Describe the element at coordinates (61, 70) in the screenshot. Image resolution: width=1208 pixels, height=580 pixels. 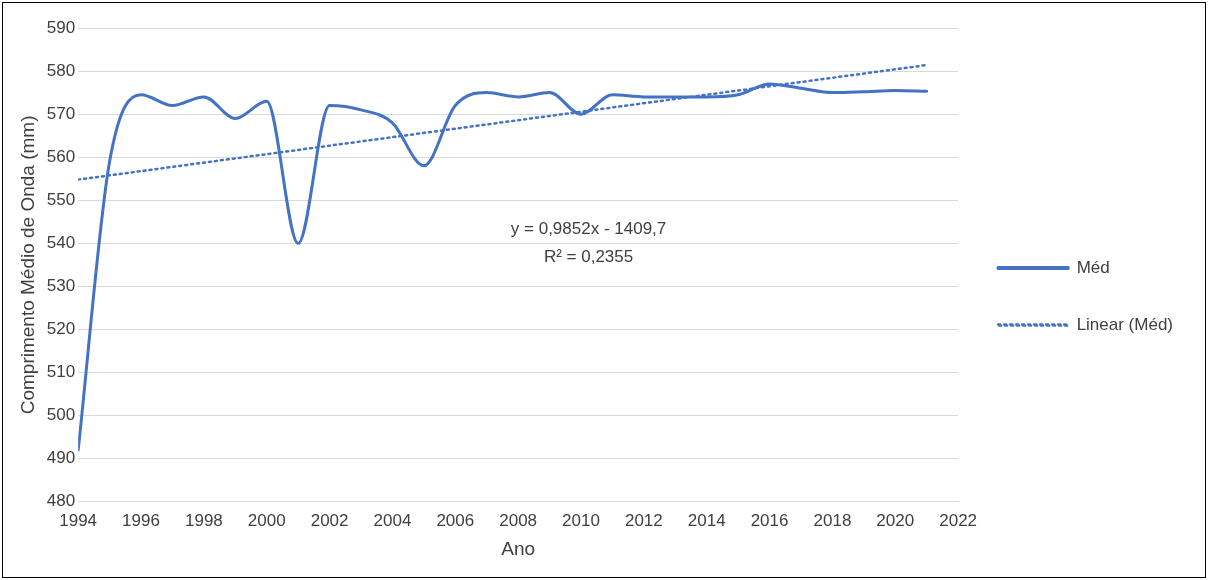
I see `y-tick-label: 580` at that location.